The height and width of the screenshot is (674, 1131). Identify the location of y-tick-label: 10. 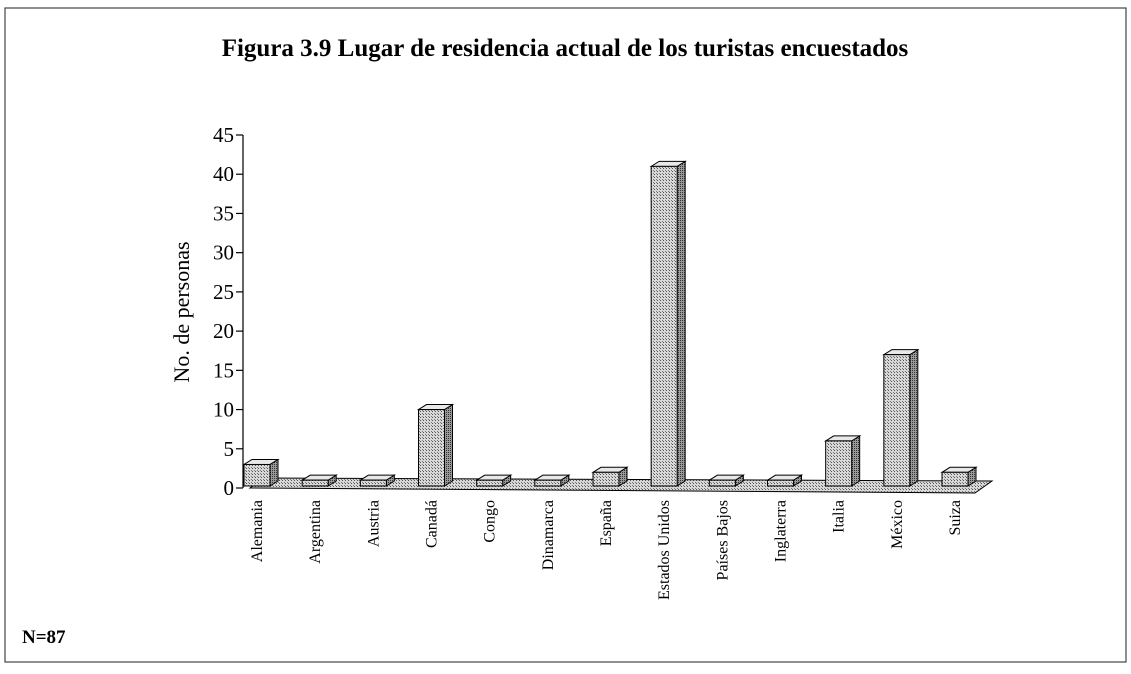
(223, 410).